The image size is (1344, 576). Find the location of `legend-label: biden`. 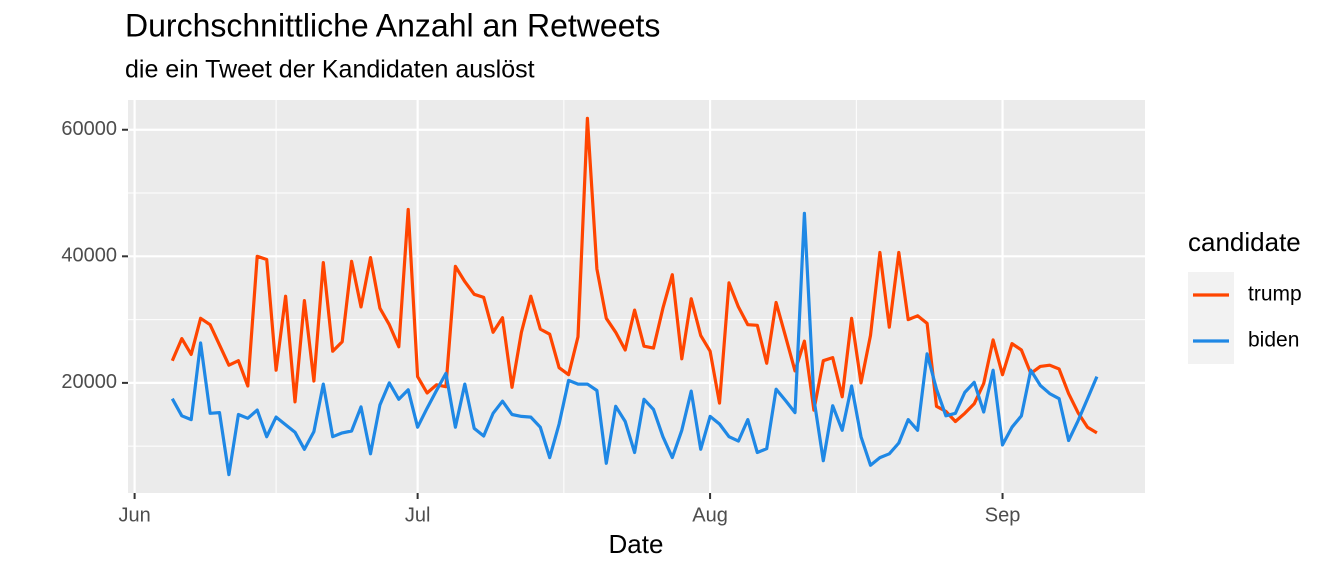

legend-label: biden is located at coordinates (1273, 340).